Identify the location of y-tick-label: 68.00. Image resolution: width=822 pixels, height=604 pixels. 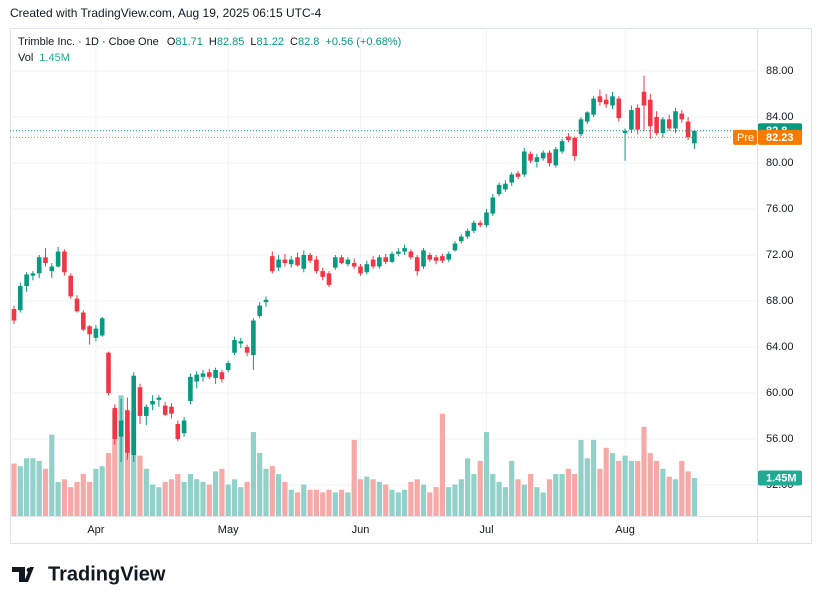
(780, 301).